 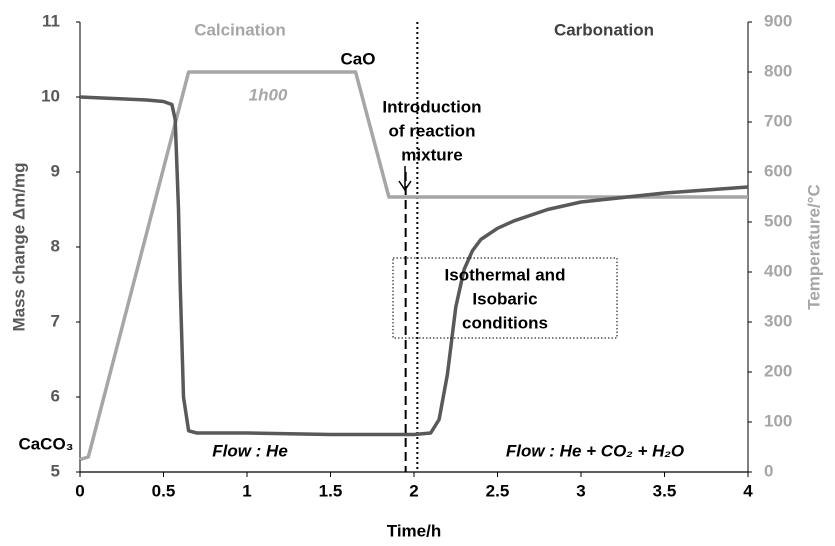 What do you see at coordinates (813, 247) in the screenshot?
I see `y2-axis-title: Temperature/°C` at bounding box center [813, 247].